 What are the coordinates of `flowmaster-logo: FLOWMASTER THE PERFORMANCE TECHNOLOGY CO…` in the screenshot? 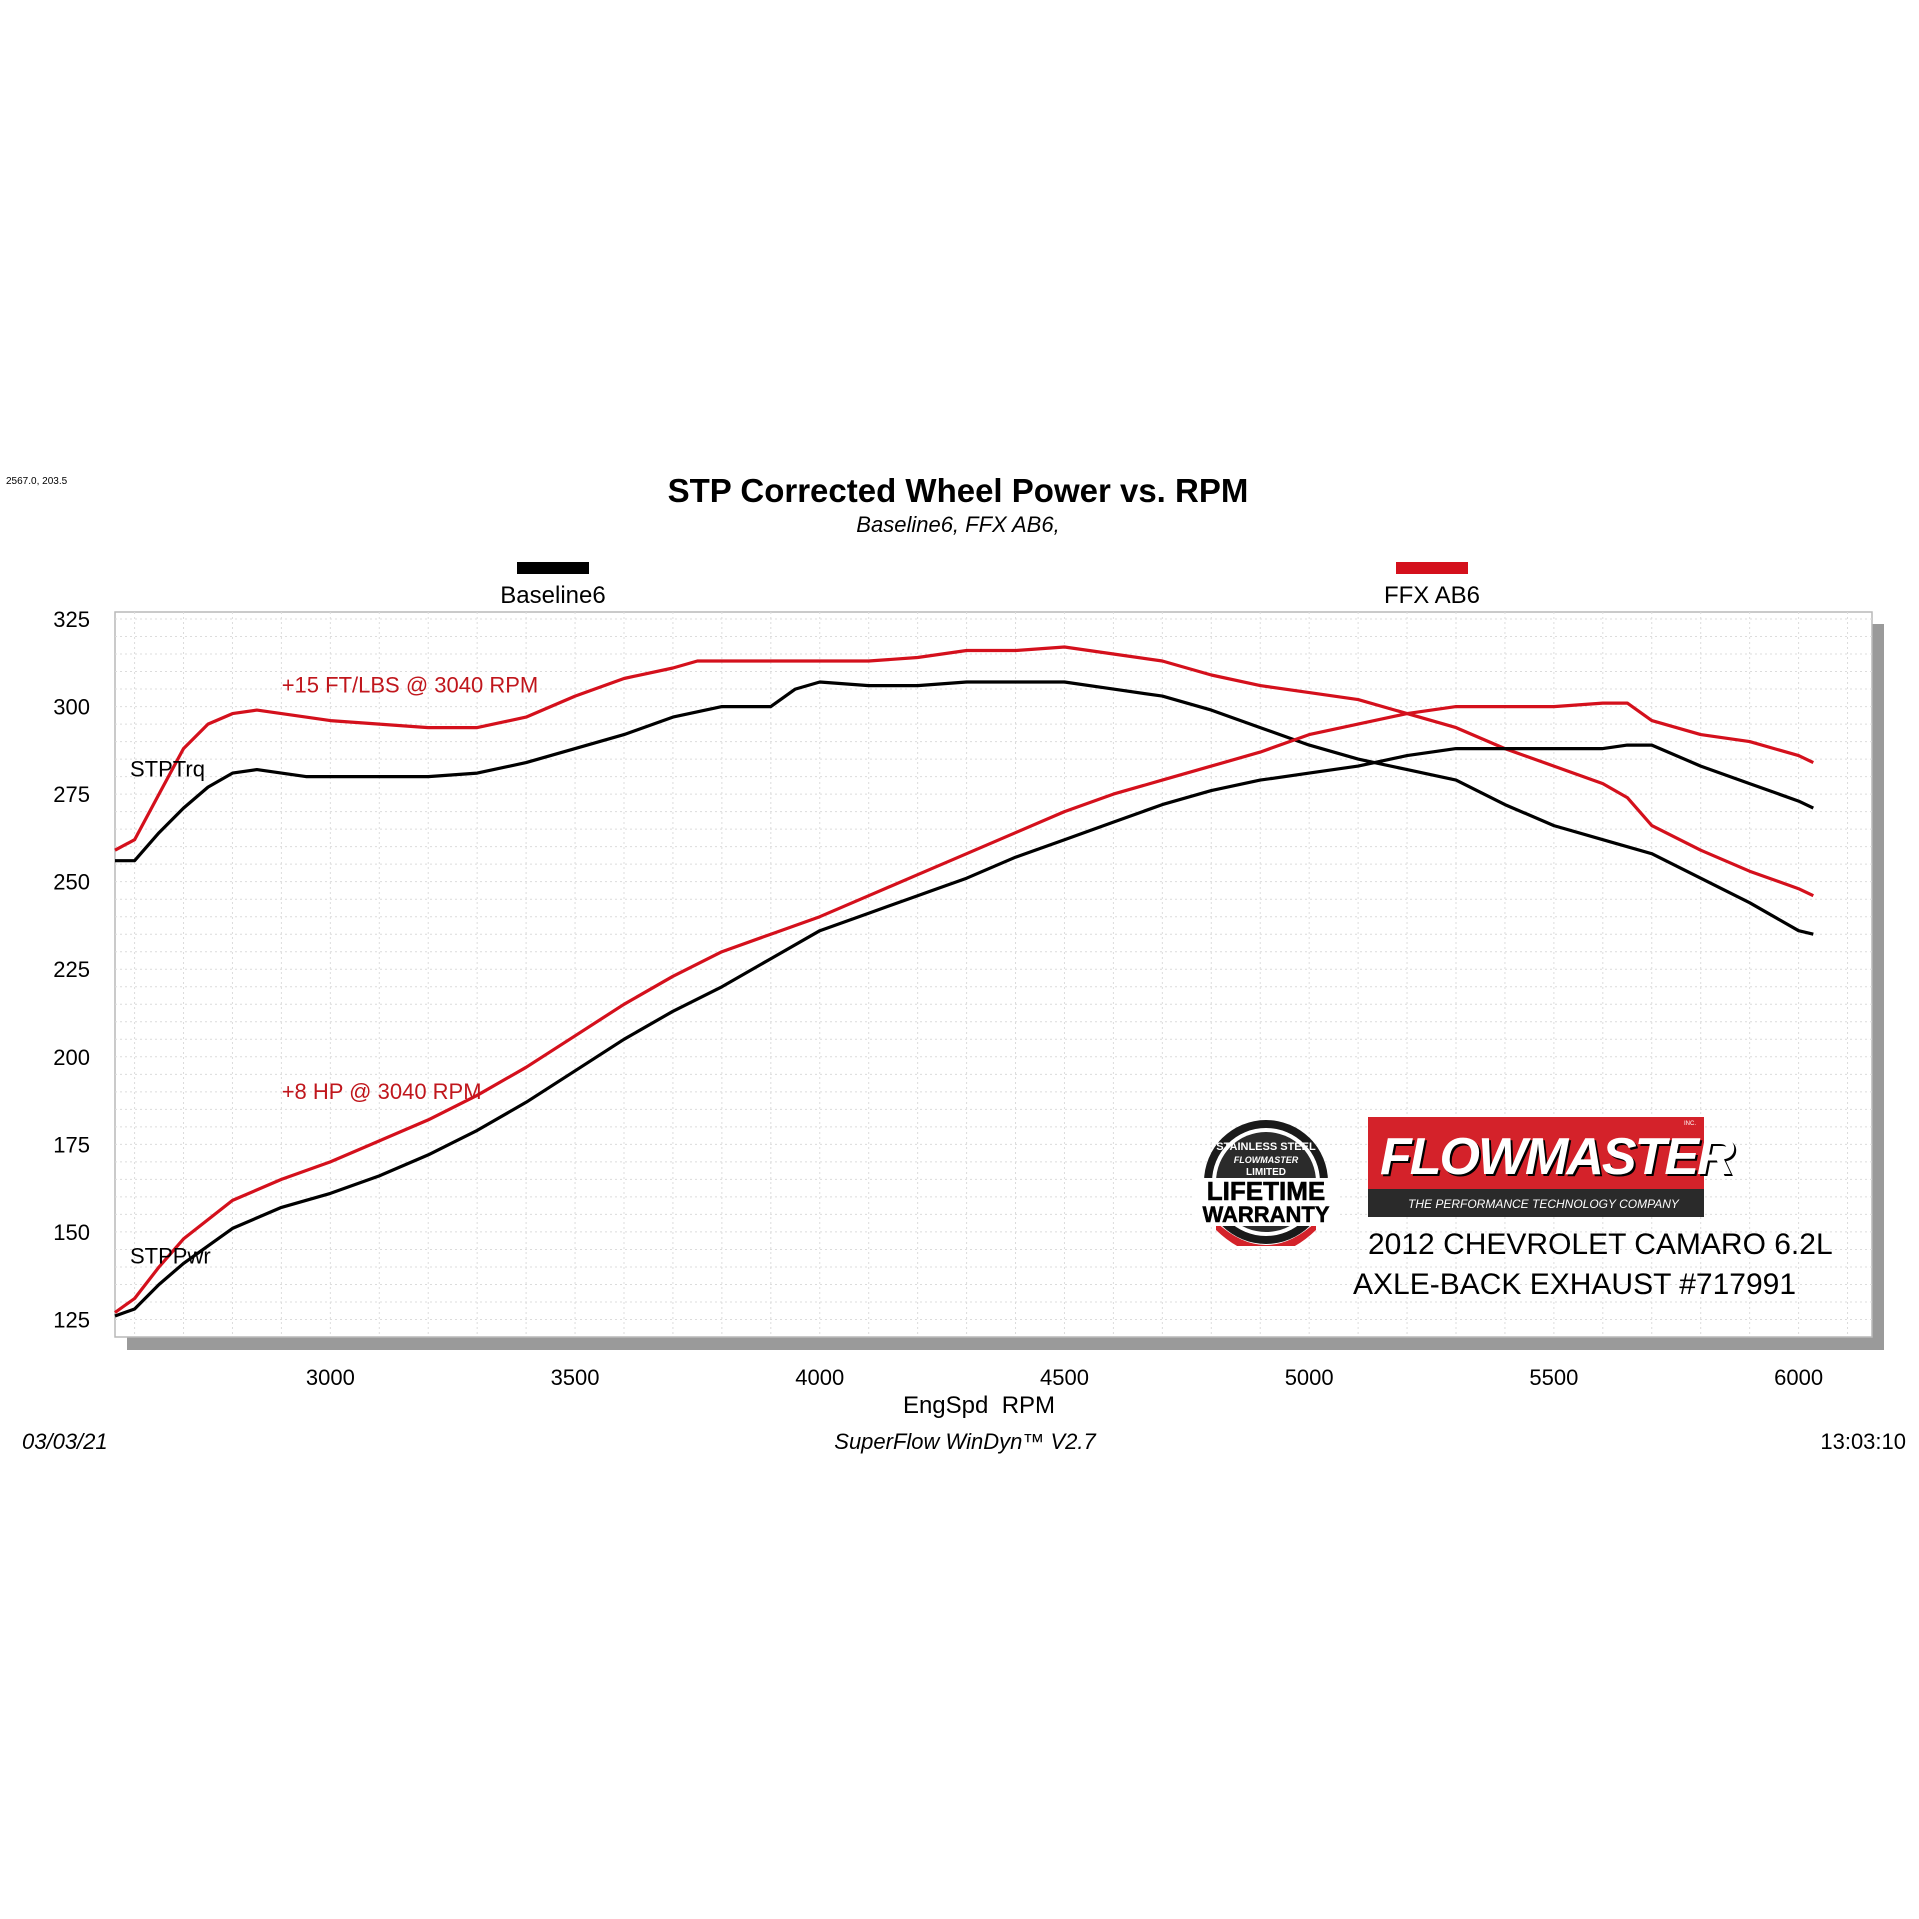 It's located at (1551, 1167).